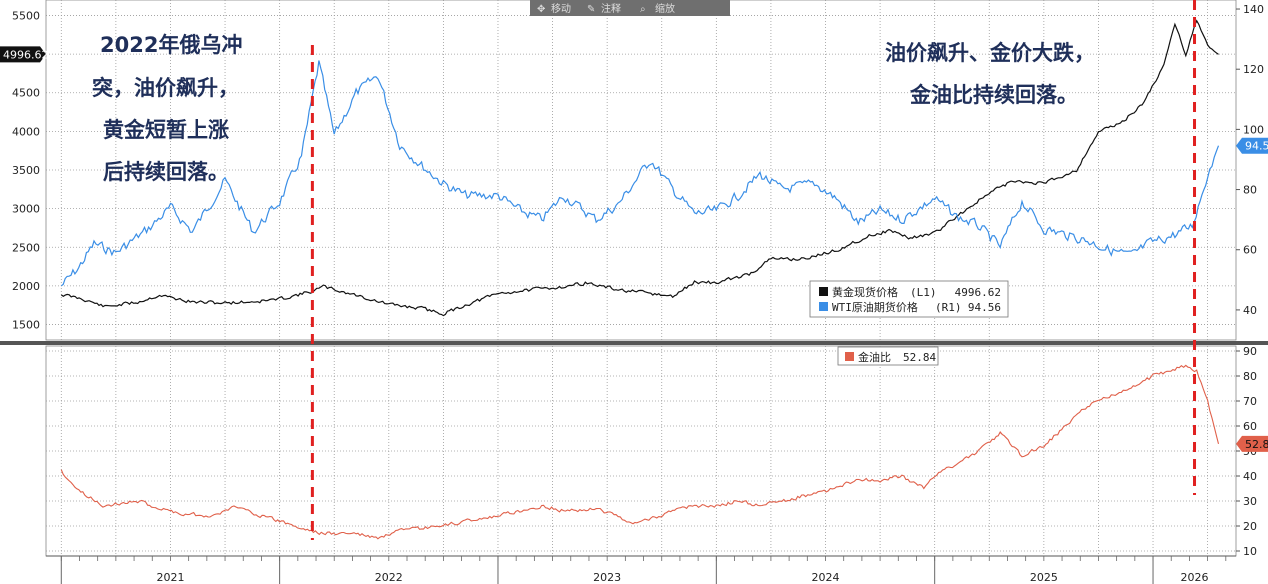 The image size is (1268, 584). What do you see at coordinates (993, 95) in the screenshot?
I see `annotation-right-line-2: 金油比持续回落。` at bounding box center [993, 95].